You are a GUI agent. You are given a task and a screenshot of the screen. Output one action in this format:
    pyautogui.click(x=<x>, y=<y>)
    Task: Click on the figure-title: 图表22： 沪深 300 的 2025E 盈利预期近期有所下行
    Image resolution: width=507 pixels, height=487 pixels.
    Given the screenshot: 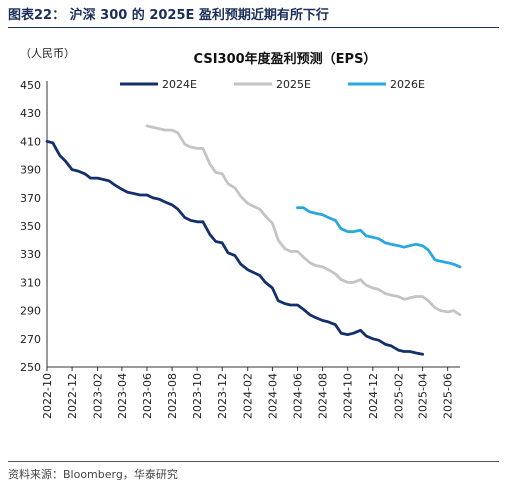 What is the action you would take?
    pyautogui.click(x=168, y=15)
    